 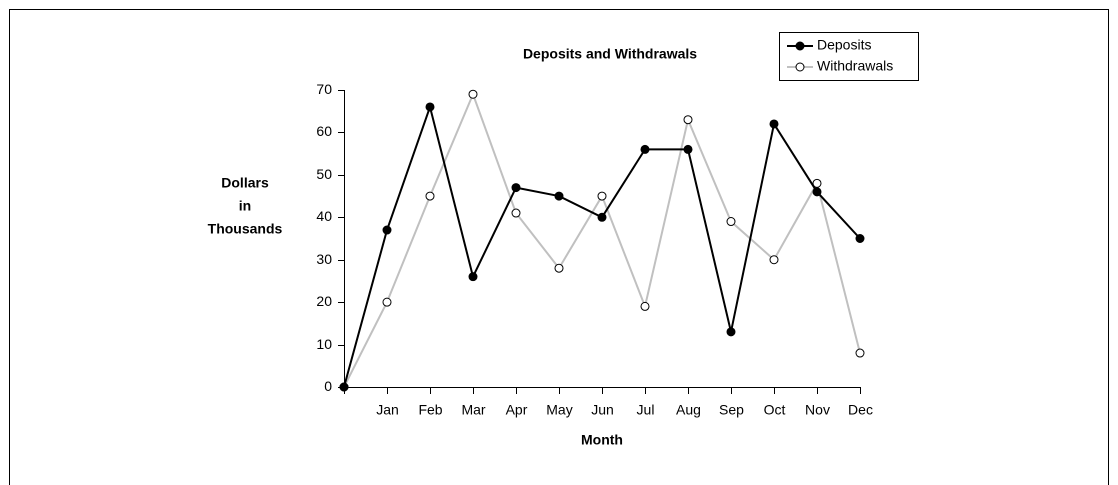 What do you see at coordinates (324, 344) in the screenshot?
I see `y-tick-label: 10` at bounding box center [324, 344].